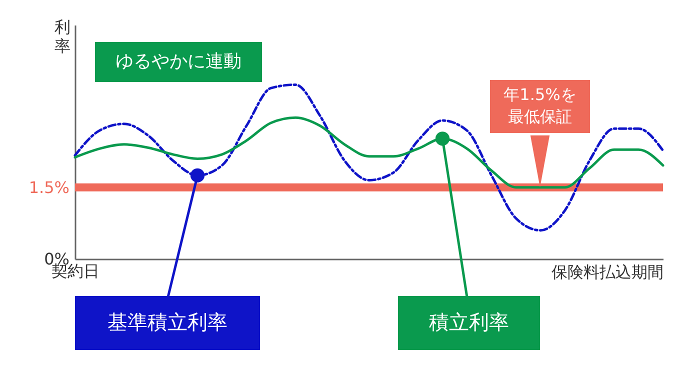 This screenshot has width=690, height=376. What do you see at coordinates (179, 61) in the screenshot?
I see `annotation: ゆるやかに連動` at bounding box center [179, 61].